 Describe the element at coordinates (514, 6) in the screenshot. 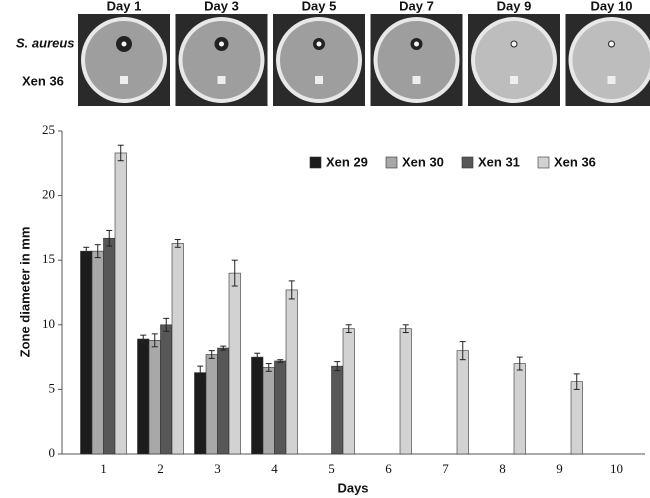

I see `day-label: Day 9` at that location.